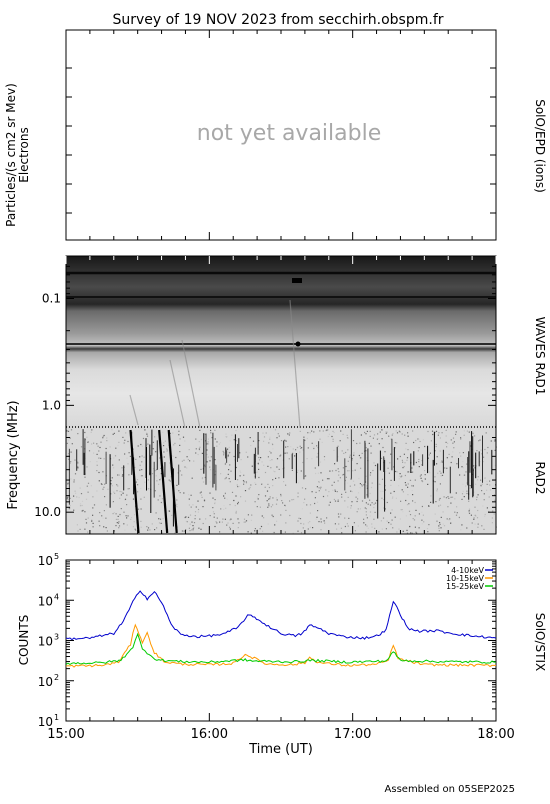  Describe the element at coordinates (56, 717) in the screenshot. I see `stix-ytick-exponent: 1` at that location.